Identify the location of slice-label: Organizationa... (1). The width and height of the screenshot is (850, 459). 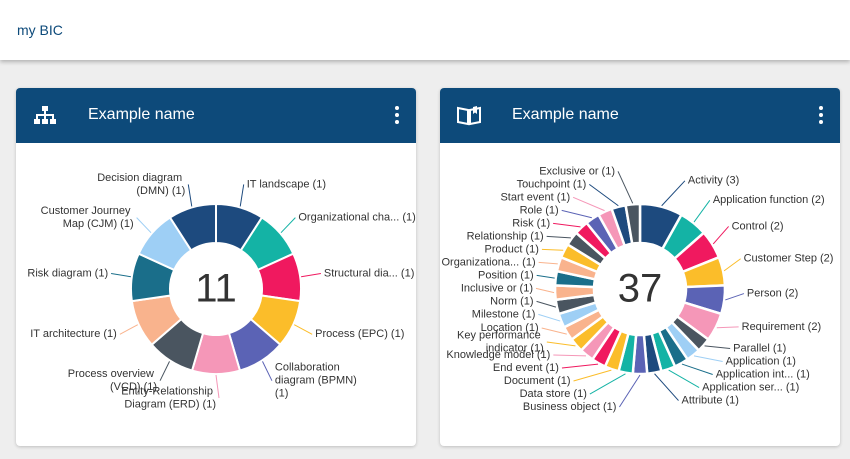
(488, 262).